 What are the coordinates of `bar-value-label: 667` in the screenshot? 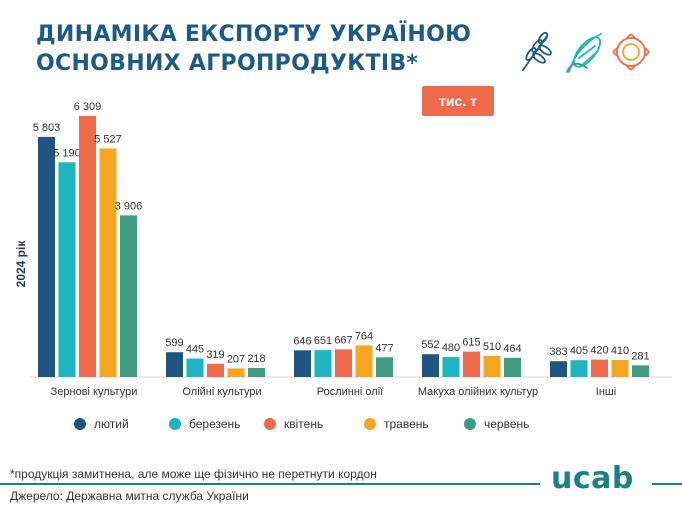 It's located at (343, 340).